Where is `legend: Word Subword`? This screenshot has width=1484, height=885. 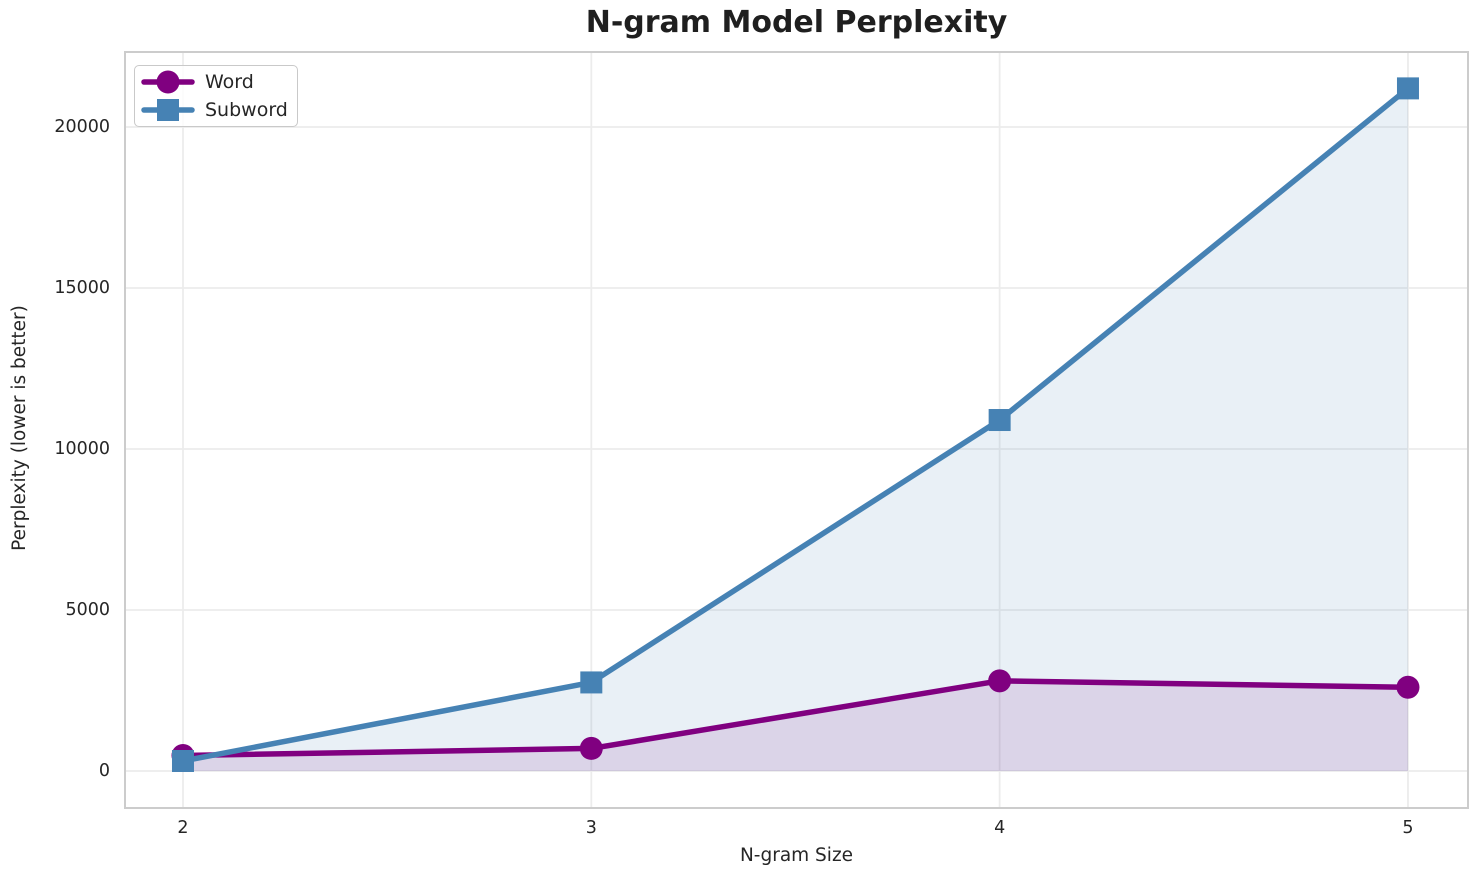 legend: Word Subword is located at coordinates (216, 96).